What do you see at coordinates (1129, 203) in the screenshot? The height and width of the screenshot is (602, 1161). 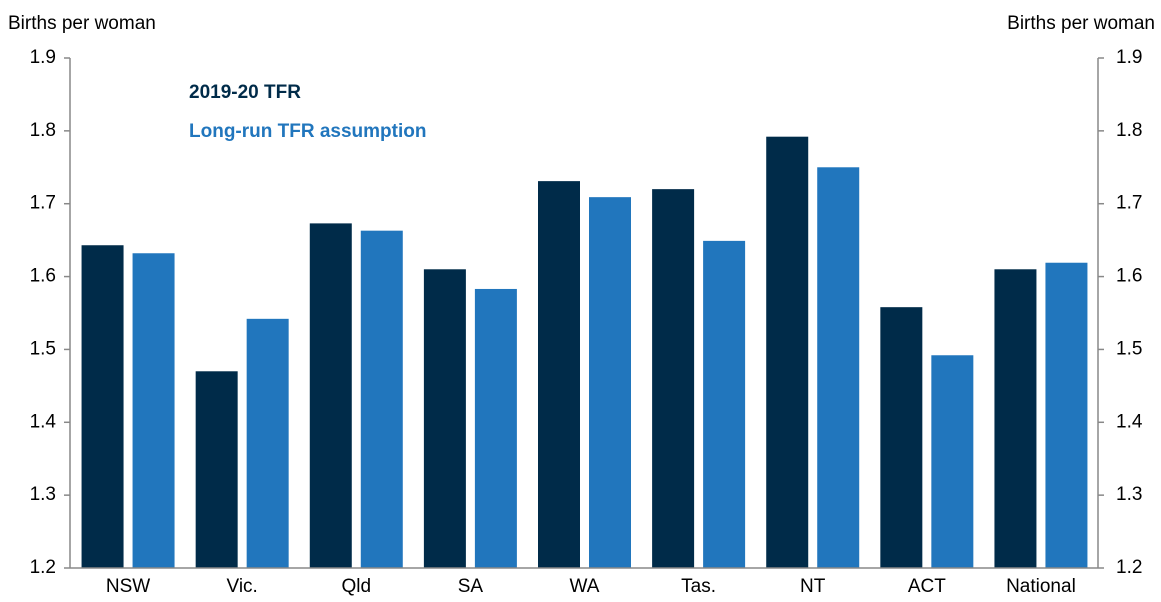 I see `y2-tick-label: 1.7` at bounding box center [1129, 203].